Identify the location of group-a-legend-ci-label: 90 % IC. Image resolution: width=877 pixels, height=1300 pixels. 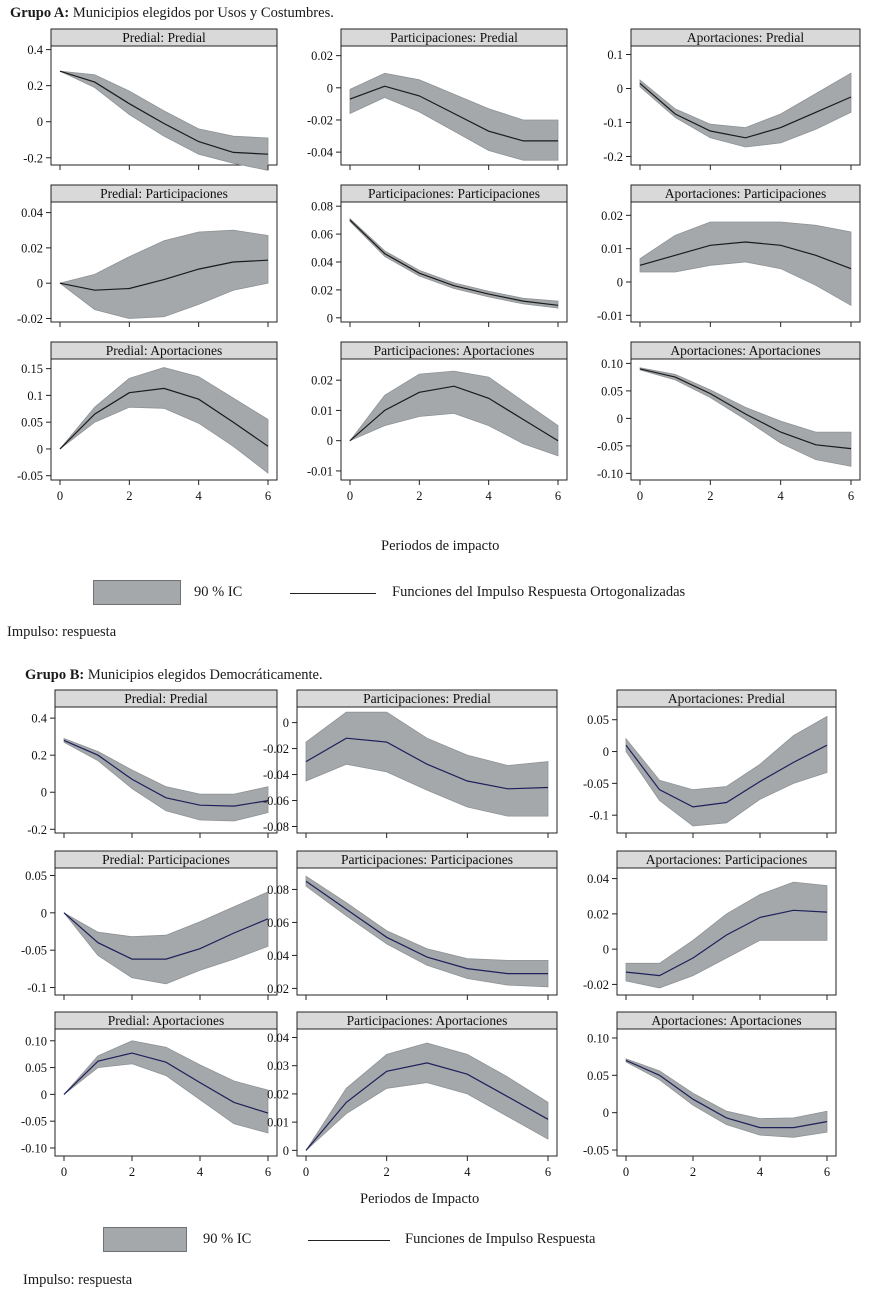
(218, 592).